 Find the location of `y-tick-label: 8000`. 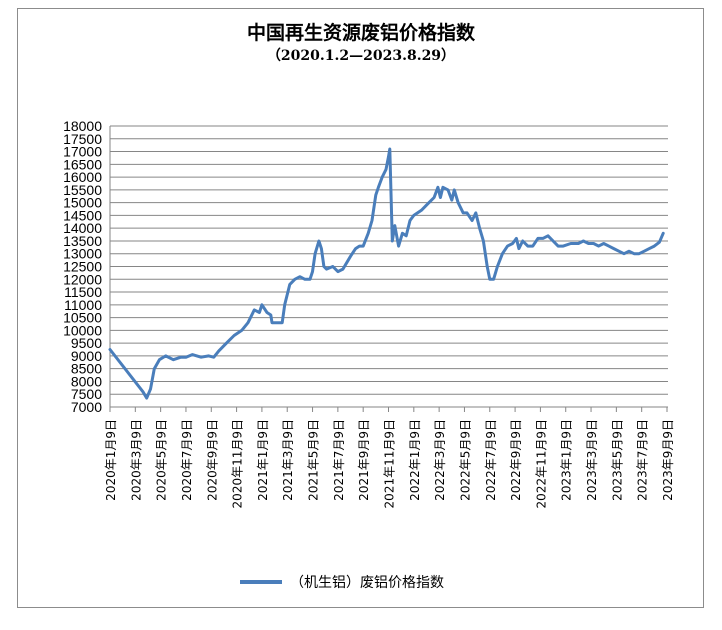

y-tick-label: 8000 is located at coordinates (86, 381).